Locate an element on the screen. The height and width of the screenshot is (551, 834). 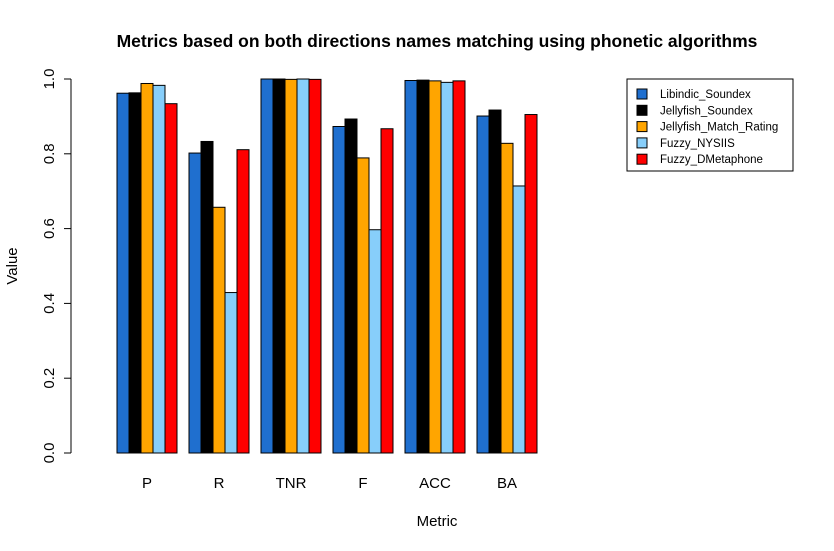
bar-BA-Jellyfish_Soundex is located at coordinates (495, 281).